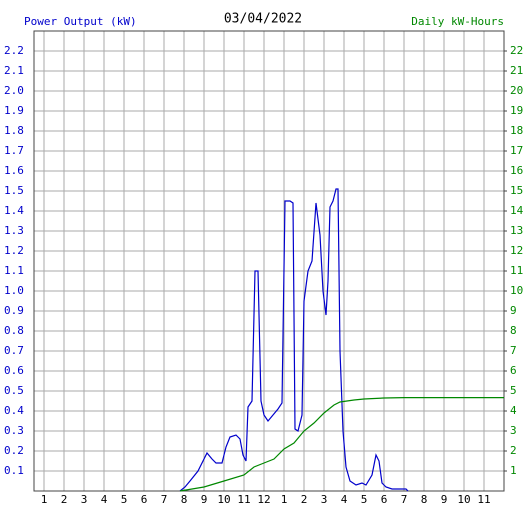  I want to click on y-tick-label: 0.5, so click(14, 390).